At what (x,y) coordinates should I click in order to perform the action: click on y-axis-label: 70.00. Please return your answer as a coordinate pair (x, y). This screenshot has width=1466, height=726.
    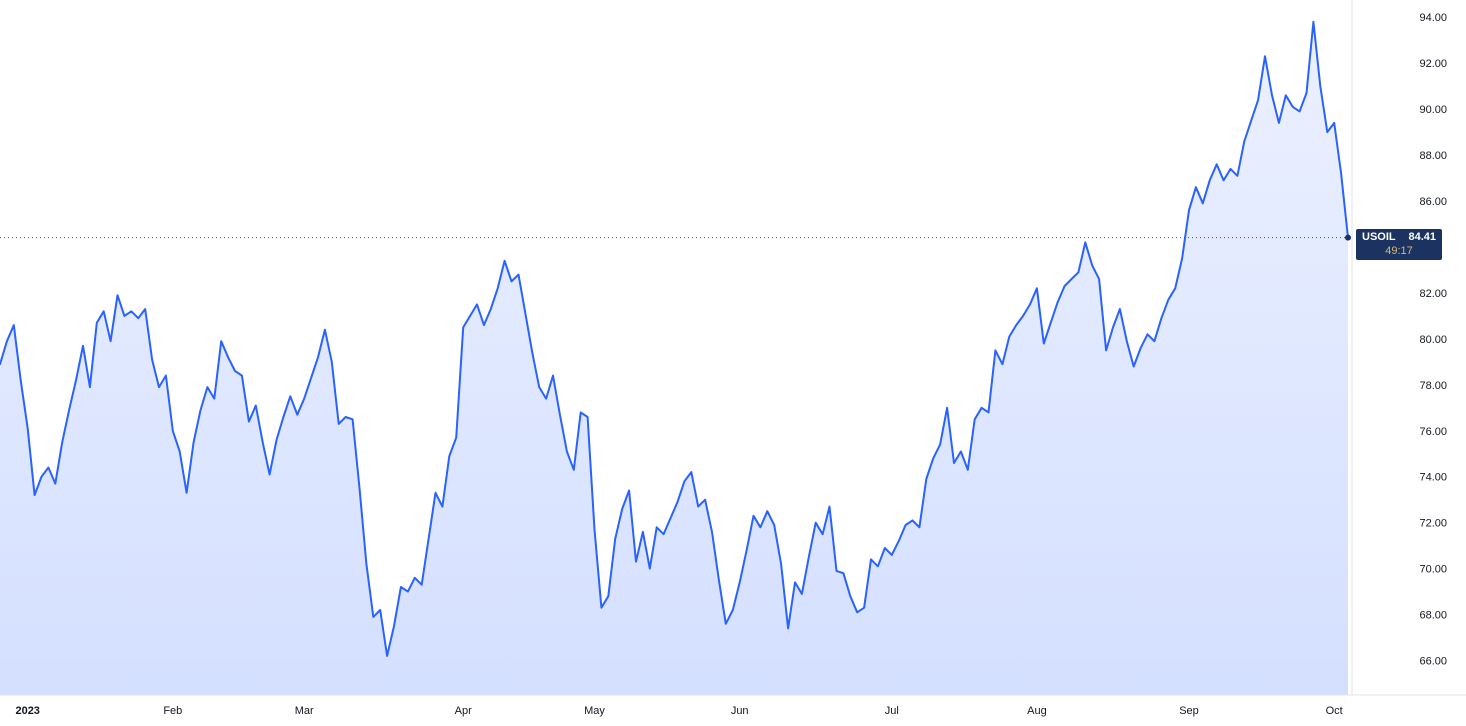
    Looking at the image, I should click on (1433, 570).